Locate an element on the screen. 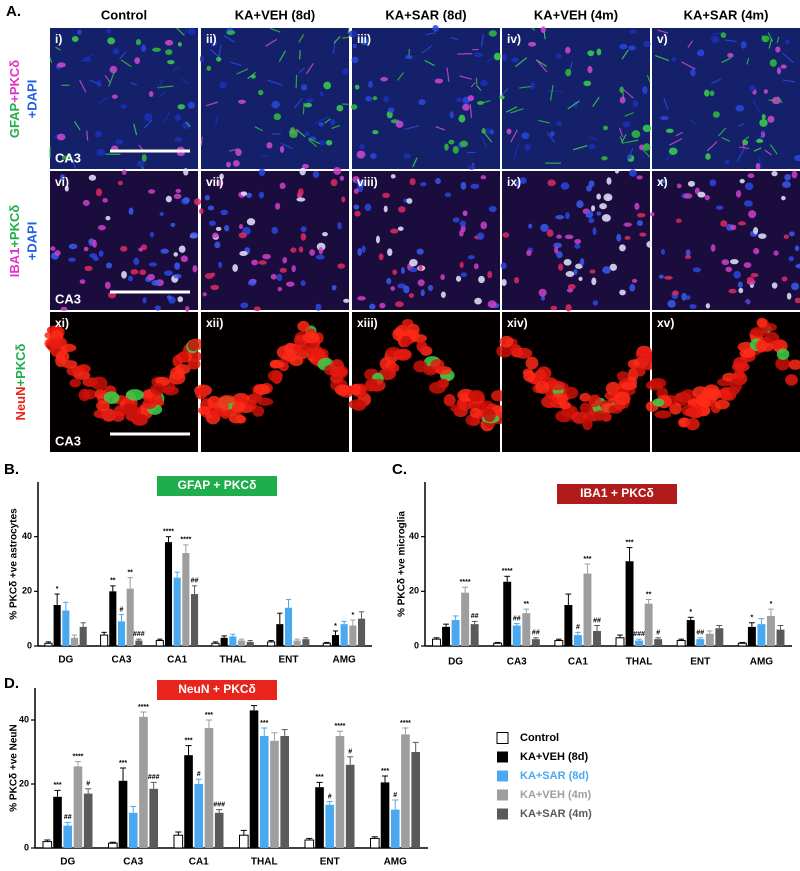  panel-number: ii) is located at coordinates (211, 39).